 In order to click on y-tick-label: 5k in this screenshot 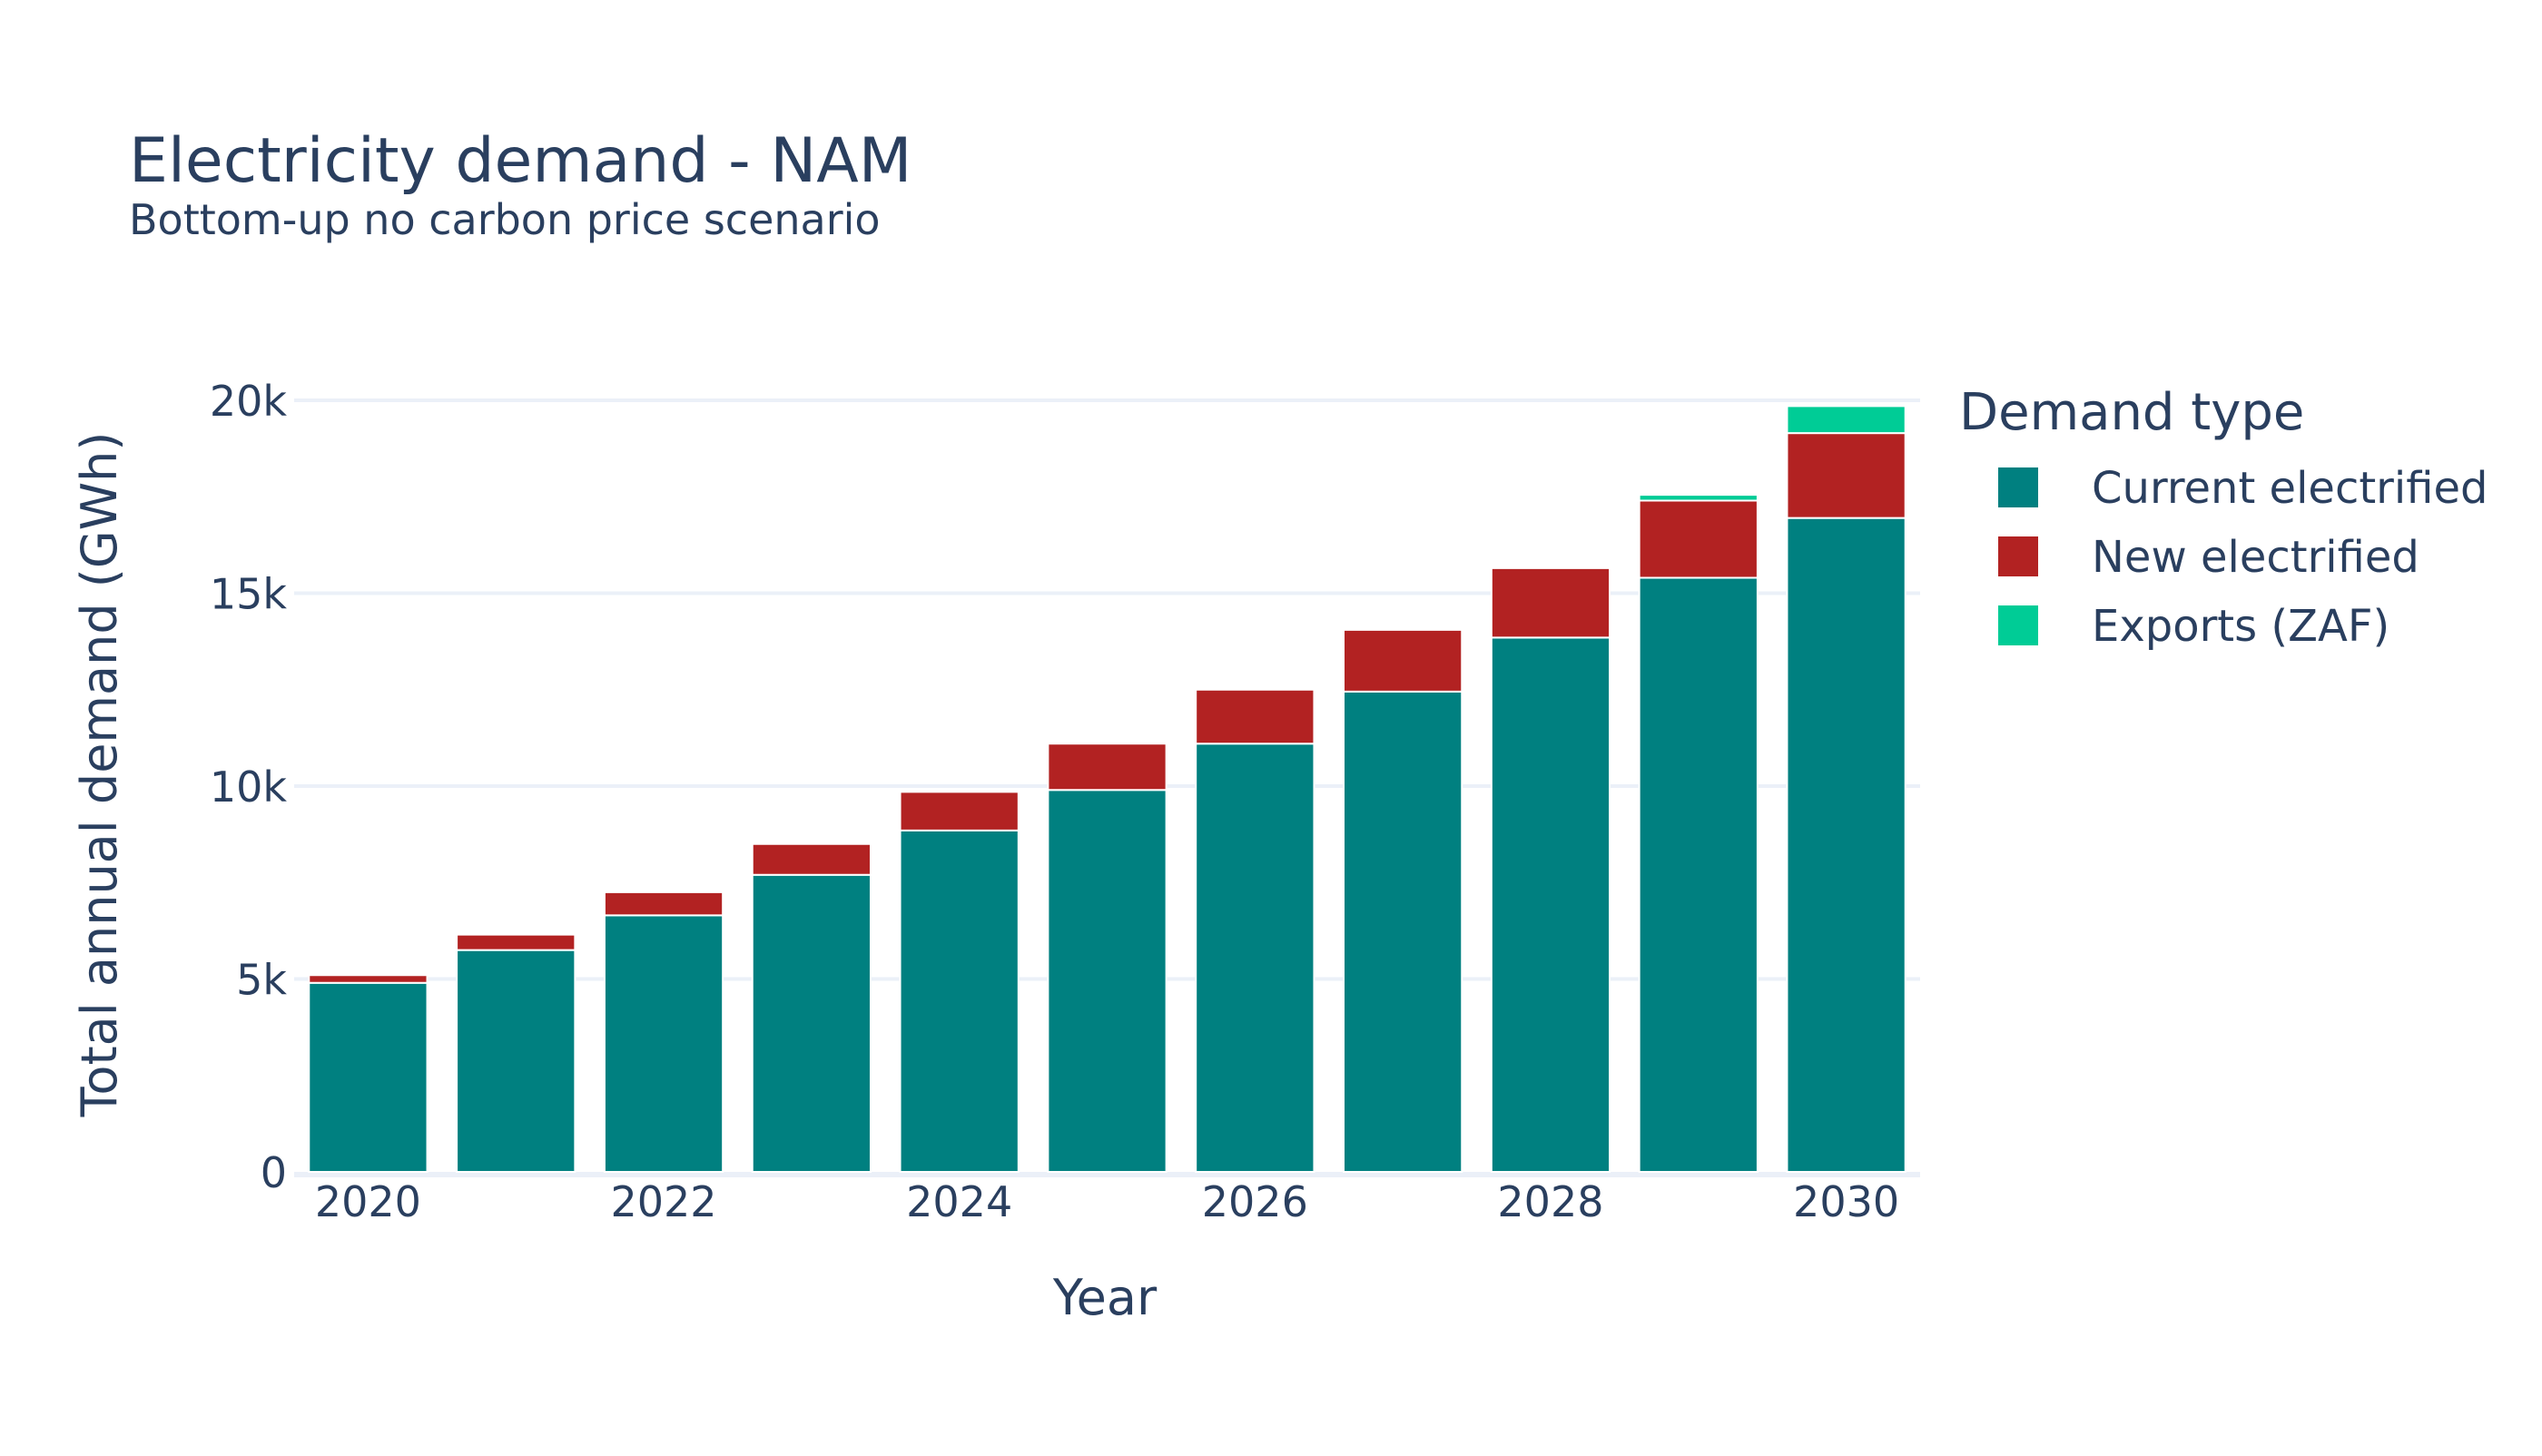, I will do `click(261, 980)`.